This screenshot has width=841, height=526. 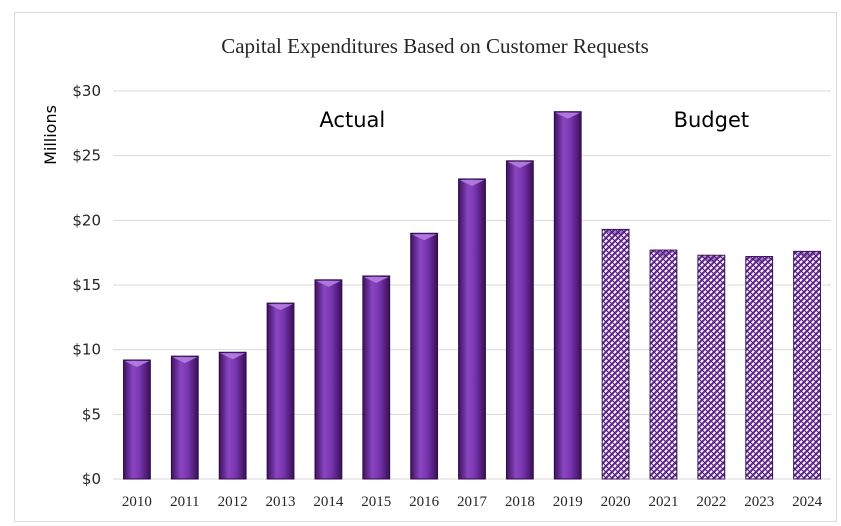 I want to click on x-tick-label: 2018, so click(x=520, y=502).